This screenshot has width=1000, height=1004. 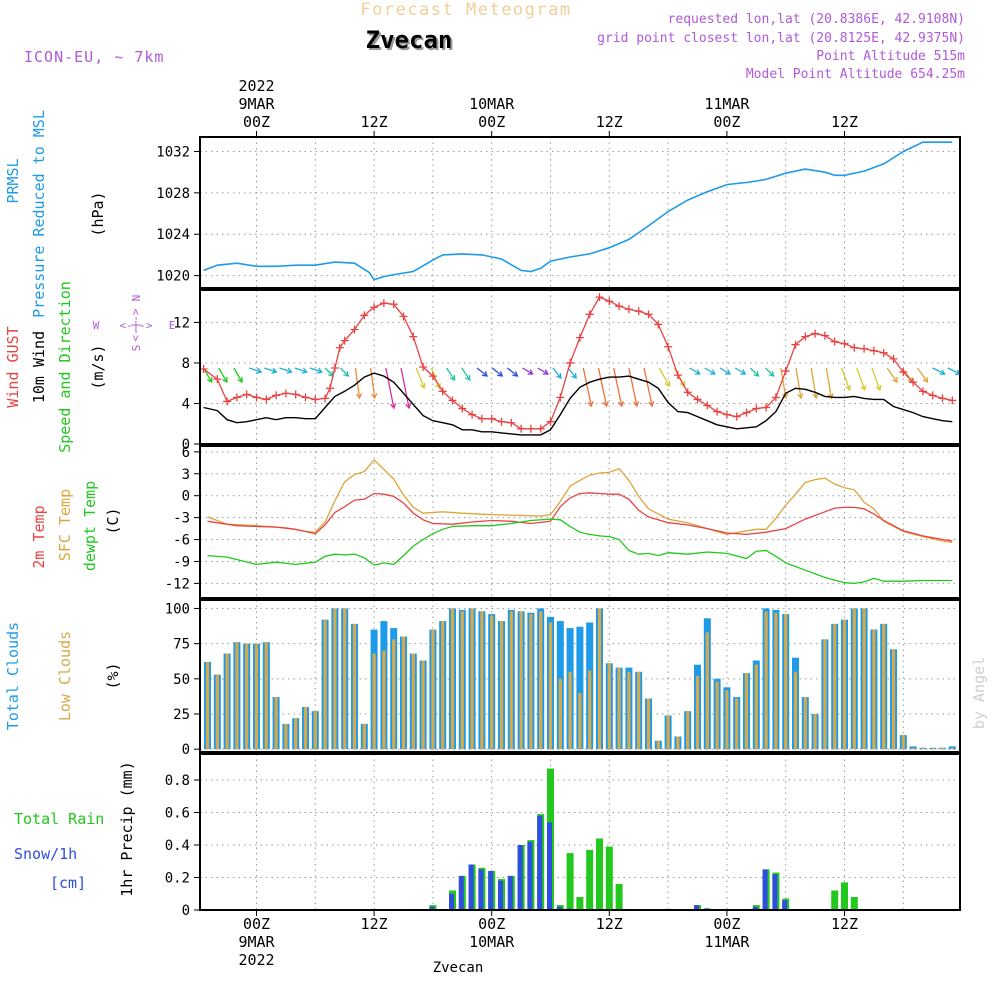 What do you see at coordinates (580, 522) in the screenshot?
I see `panel-frame-temperature` at bounding box center [580, 522].